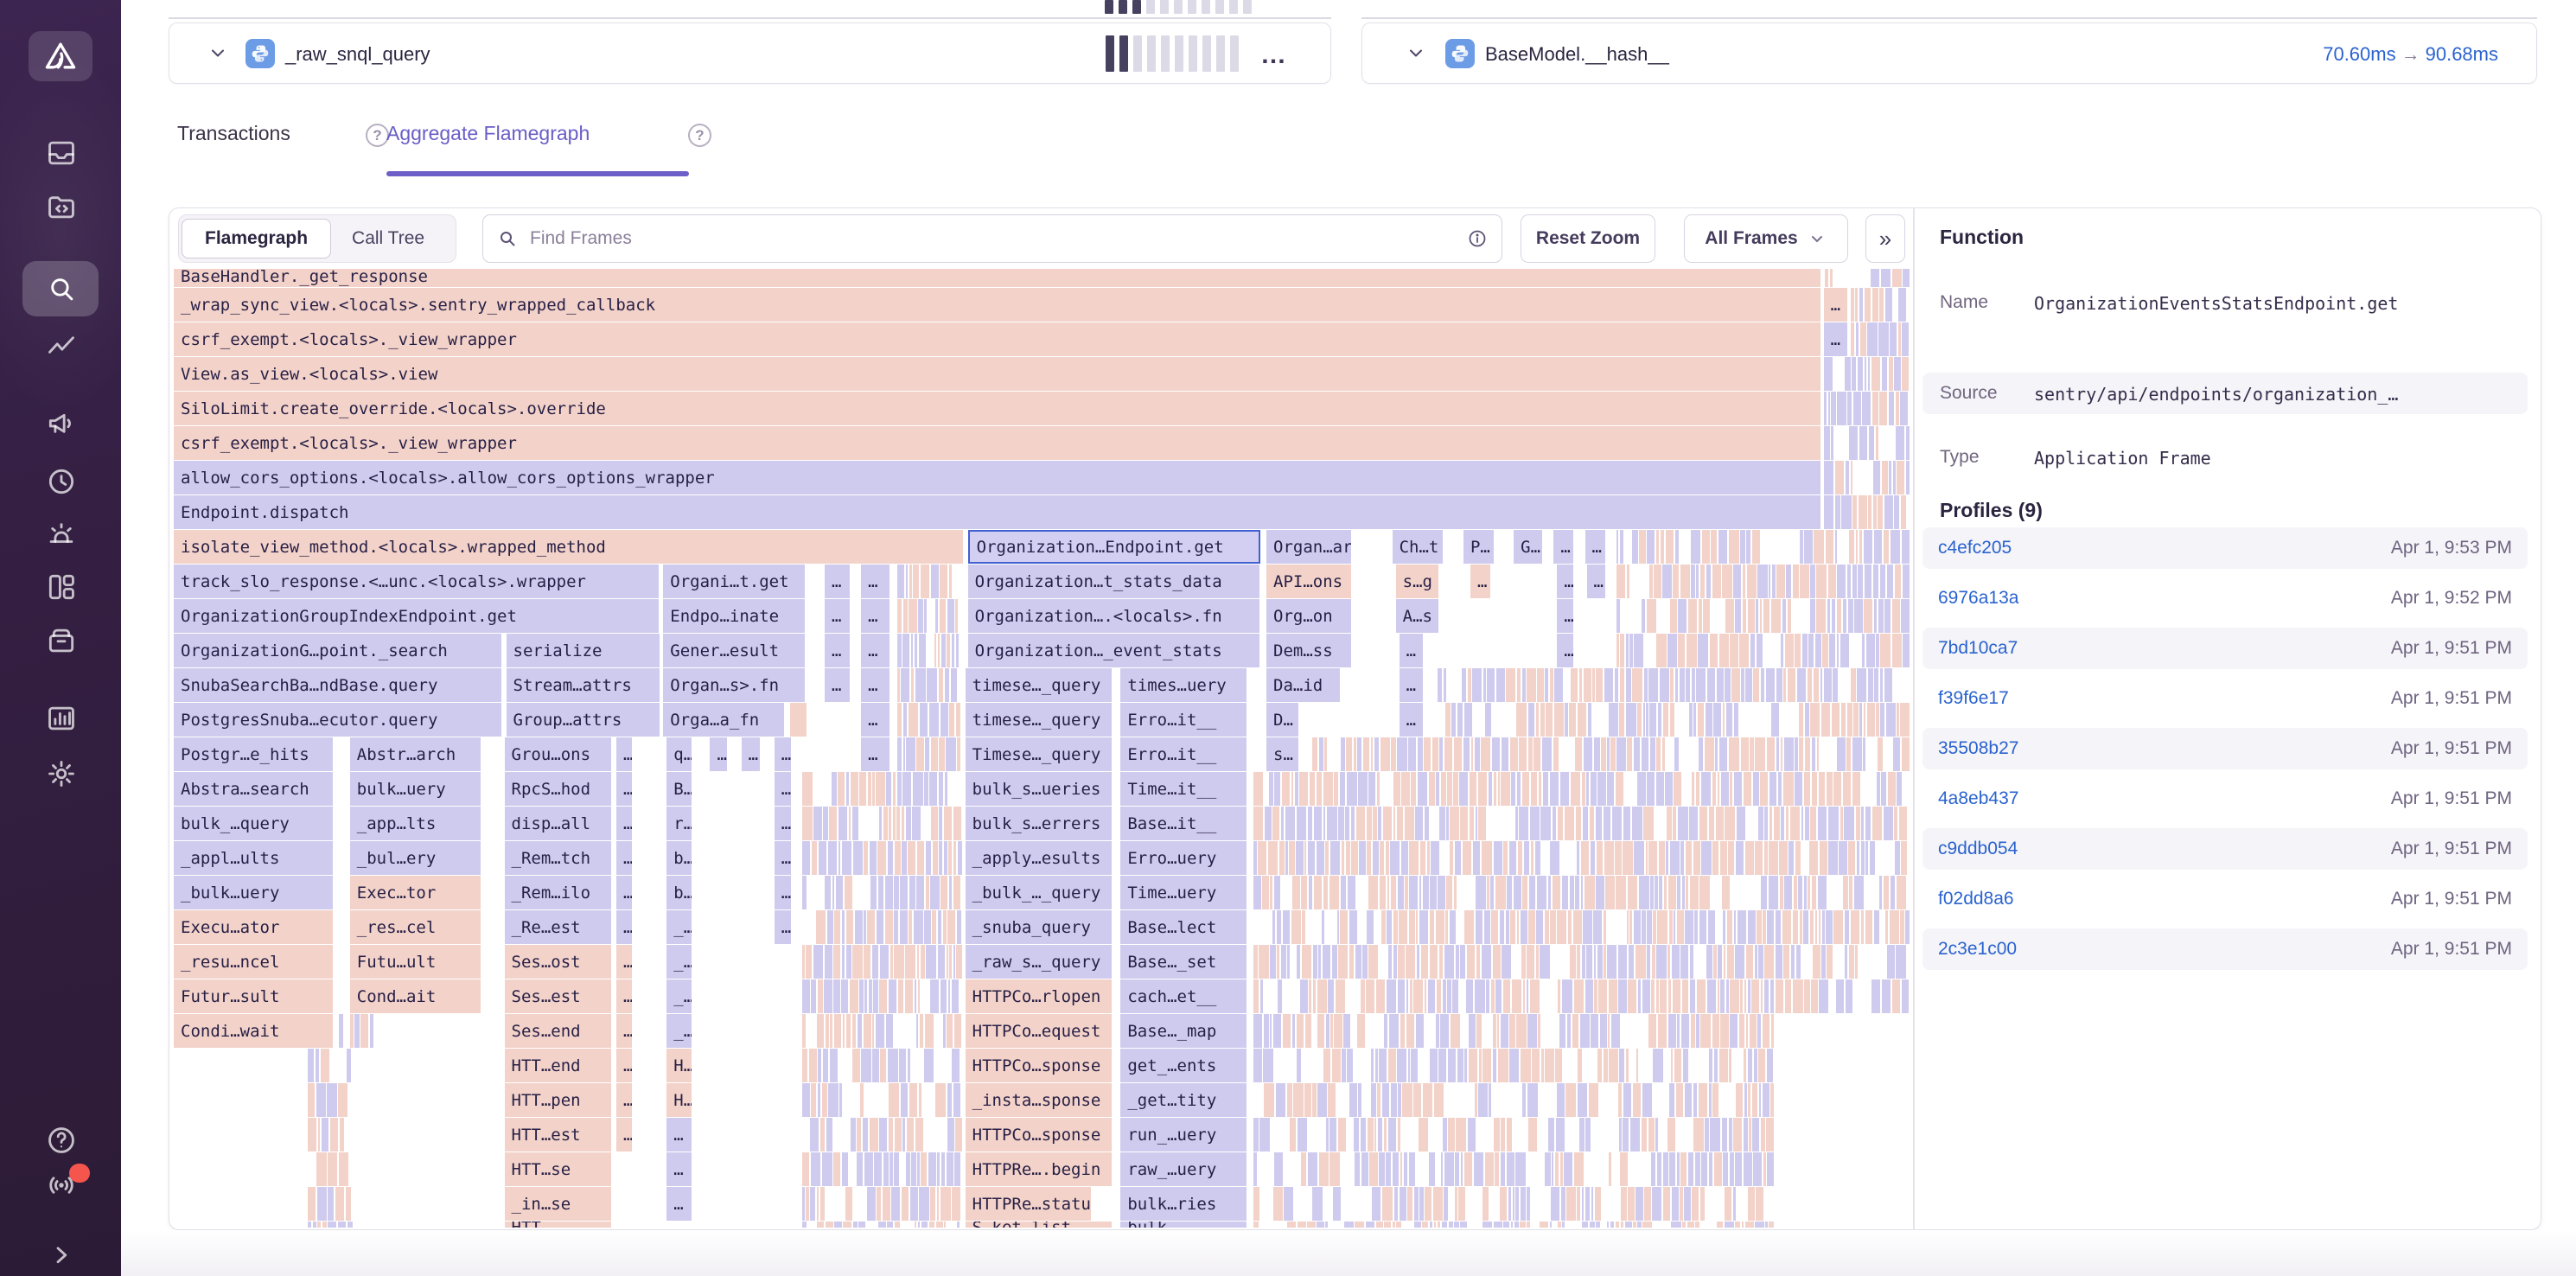  I want to click on flame-frame: View.as_view.<locals>.view, so click(997, 374).